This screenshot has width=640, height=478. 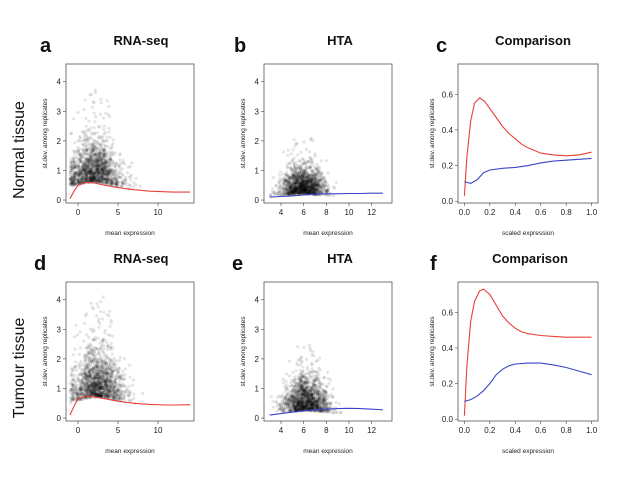 What do you see at coordinates (237, 264) in the screenshot?
I see `panel-letter-e: e` at bounding box center [237, 264].